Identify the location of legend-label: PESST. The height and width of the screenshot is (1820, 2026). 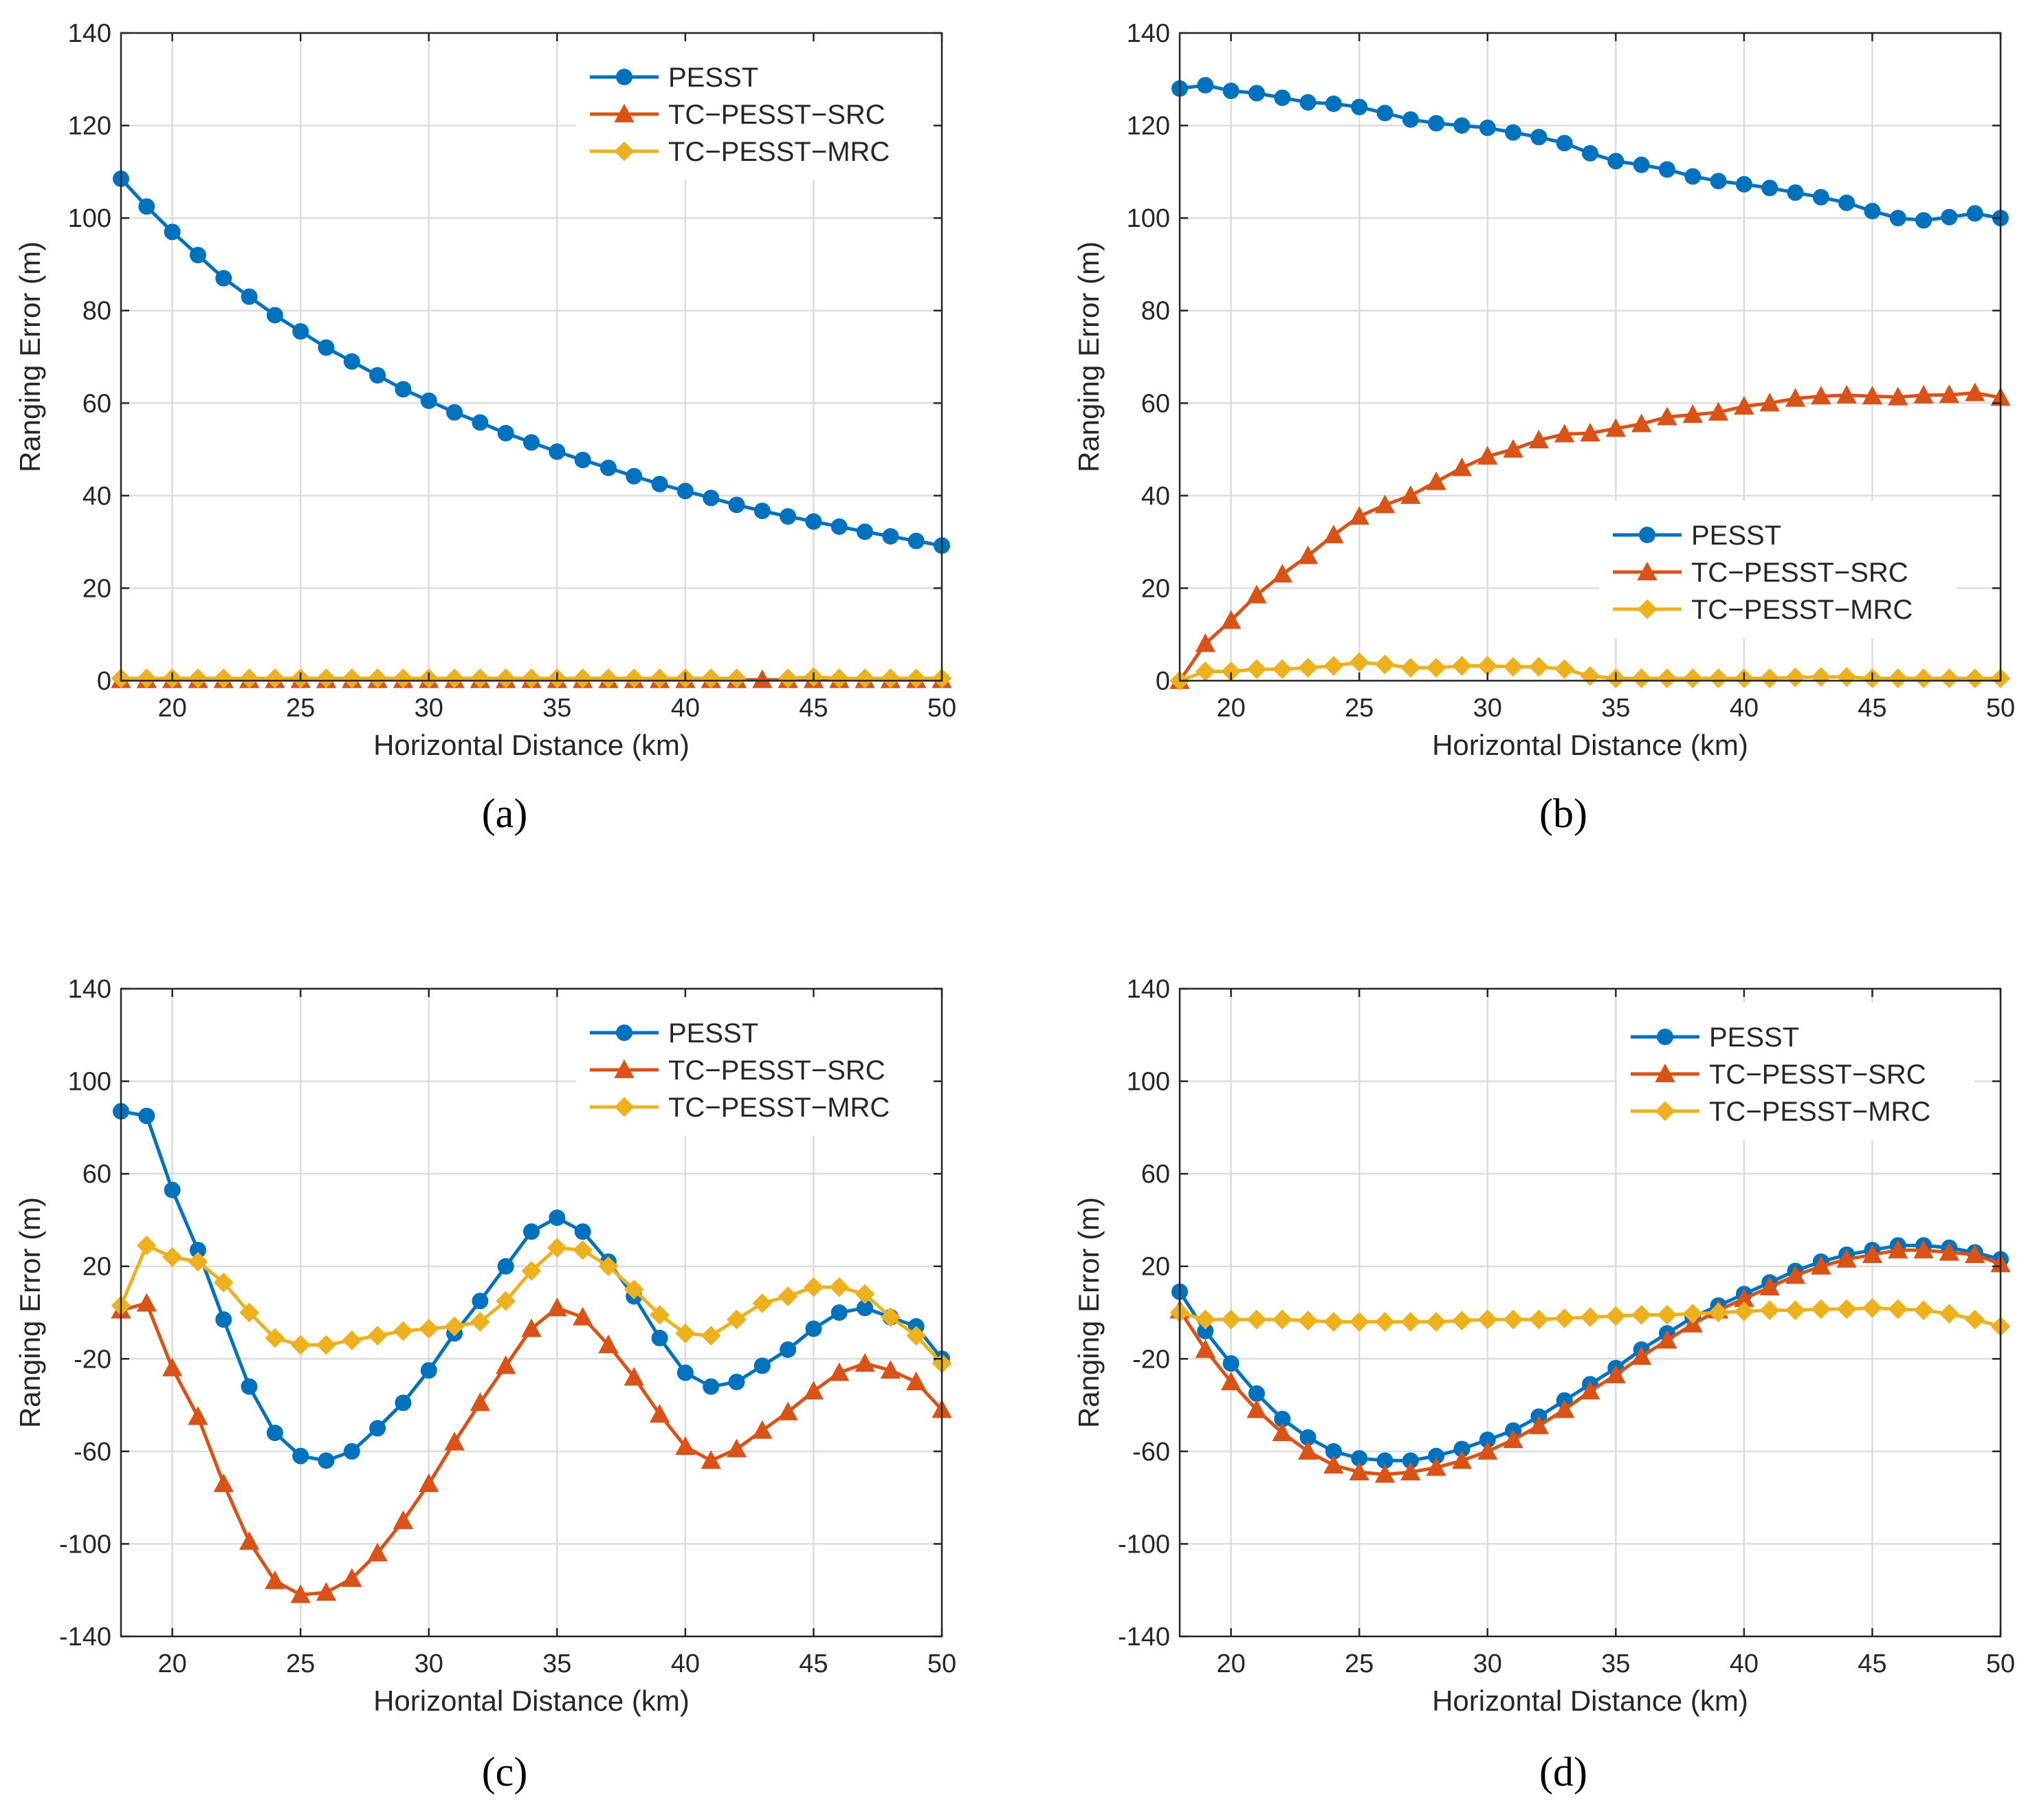
(713, 78).